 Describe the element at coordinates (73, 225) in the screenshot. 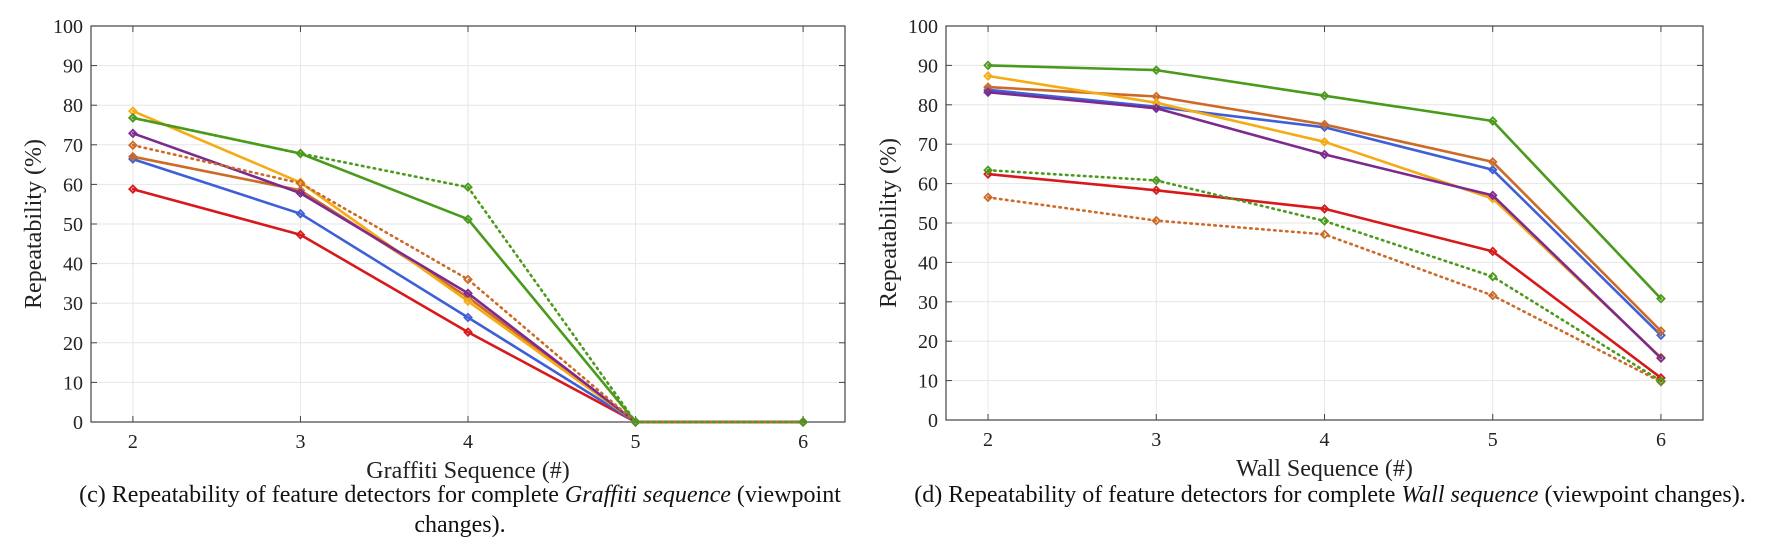

I see `y-tick-label: 50` at that location.